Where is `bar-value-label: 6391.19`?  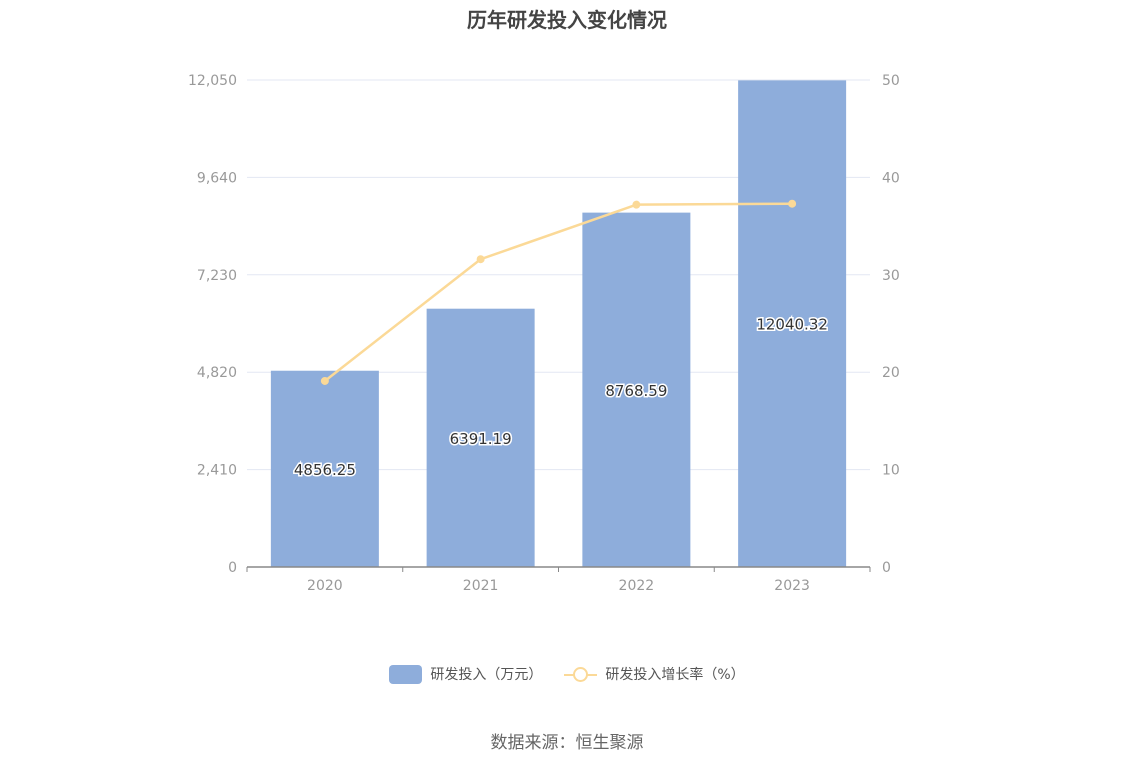 bar-value-label: 6391.19 is located at coordinates (481, 439).